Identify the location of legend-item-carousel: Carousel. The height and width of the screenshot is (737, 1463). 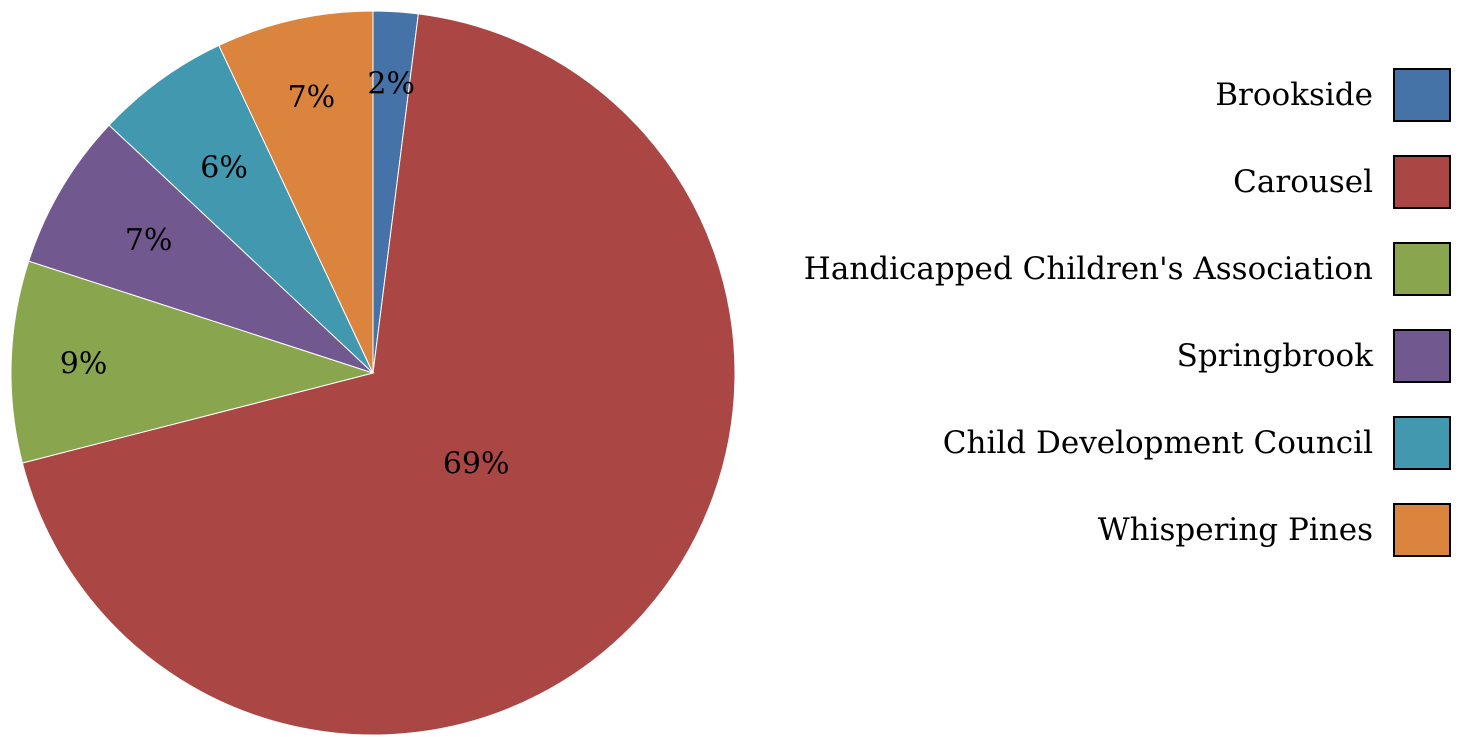
(1342, 182).